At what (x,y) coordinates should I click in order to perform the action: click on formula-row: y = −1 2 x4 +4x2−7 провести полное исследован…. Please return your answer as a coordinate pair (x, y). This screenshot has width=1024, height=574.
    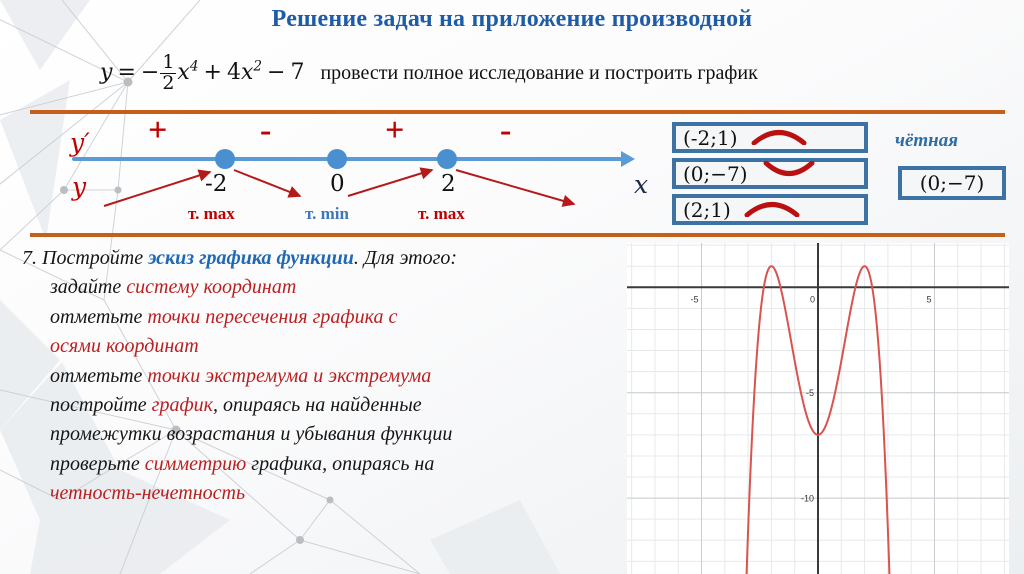
    Looking at the image, I should click on (429, 73).